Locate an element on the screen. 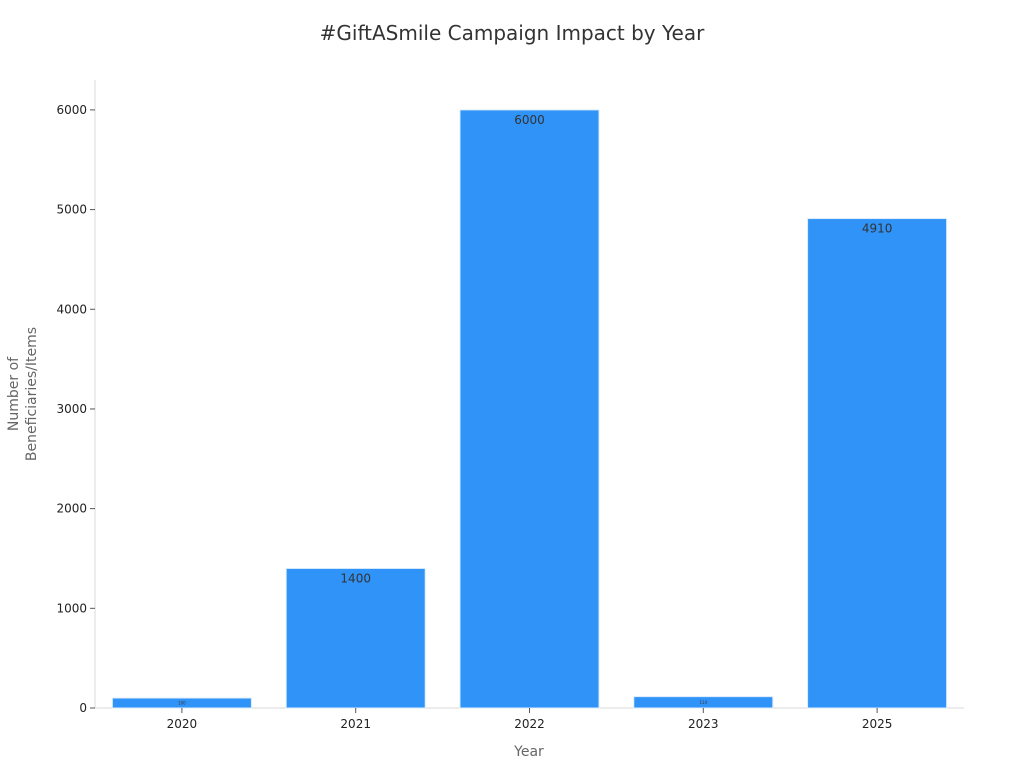 This screenshot has height=768, width=1024. y-tick-label: 5000 is located at coordinates (71, 210).